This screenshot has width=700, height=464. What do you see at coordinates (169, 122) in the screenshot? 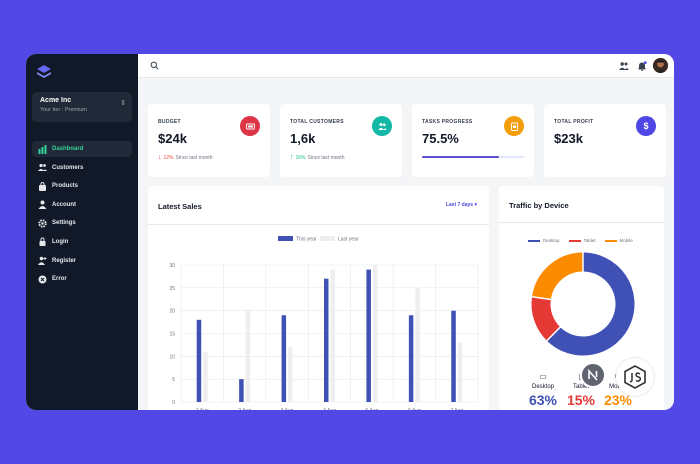
I see `stat-label: BUDGET` at bounding box center [169, 122].